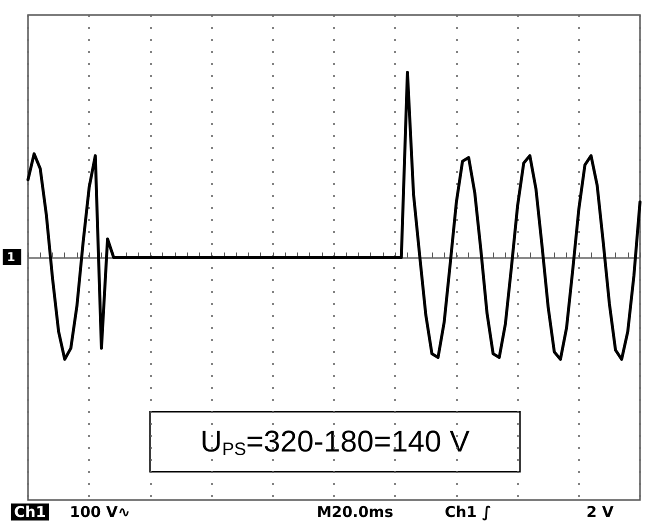  What do you see at coordinates (30, 512) in the screenshot?
I see `text: Ch1` at bounding box center [30, 512].